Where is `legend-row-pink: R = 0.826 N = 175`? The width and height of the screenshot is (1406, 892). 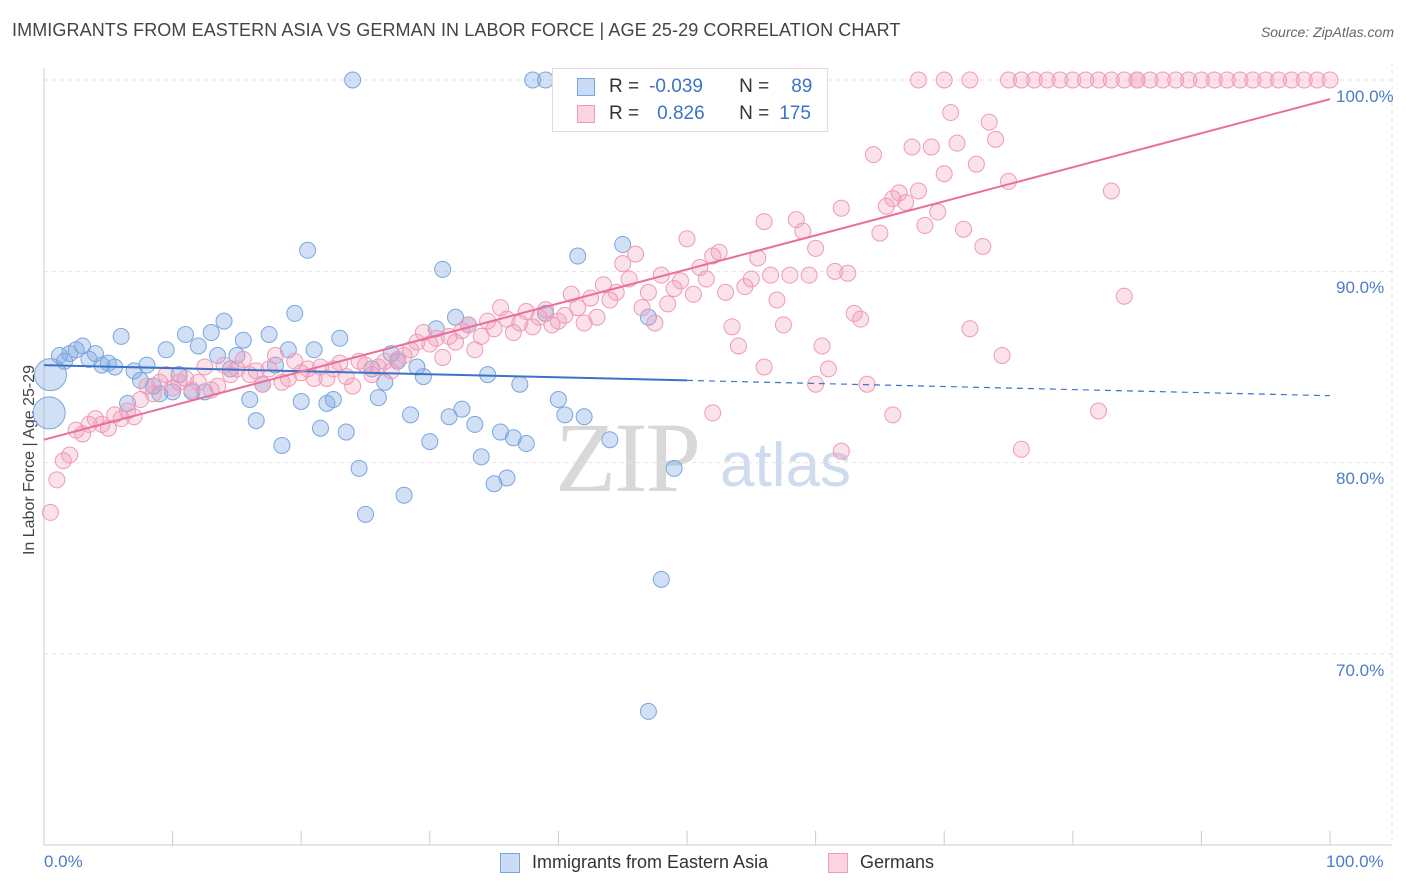
legend-row-pink: R = 0.826 N = 175 is located at coordinates (694, 114).